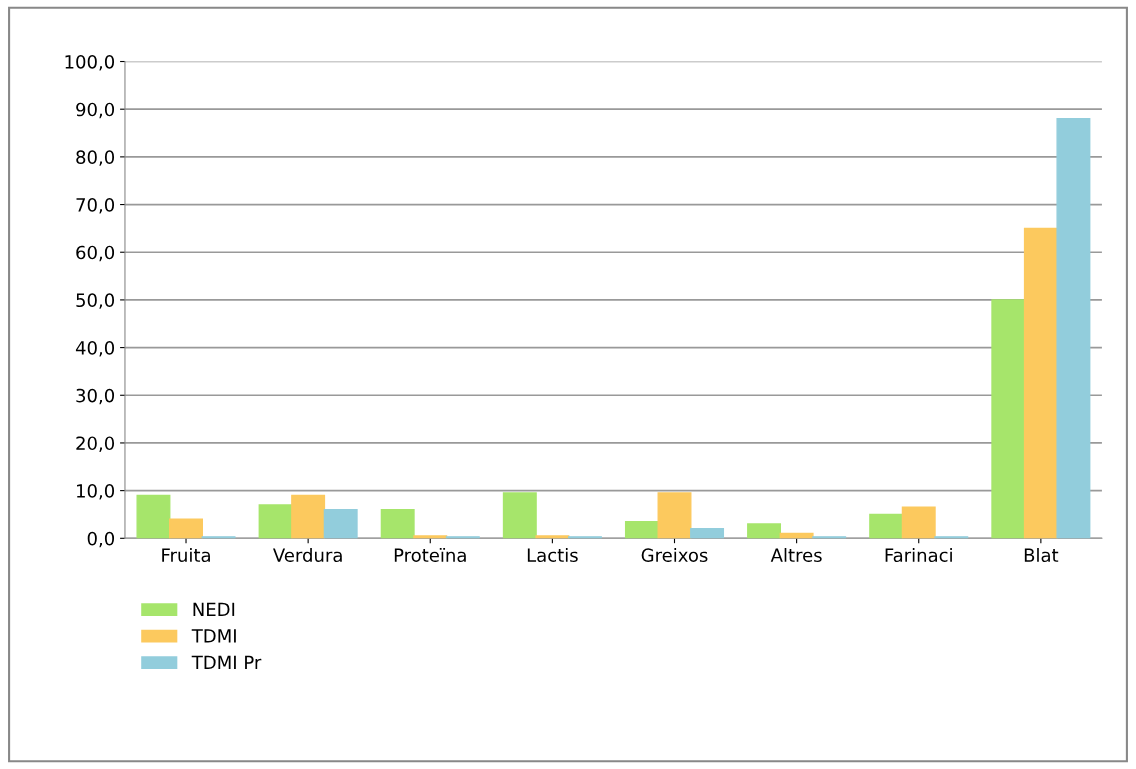 This screenshot has width=1136, height=769. I want to click on y-tick-label: 10,0, so click(96, 492).